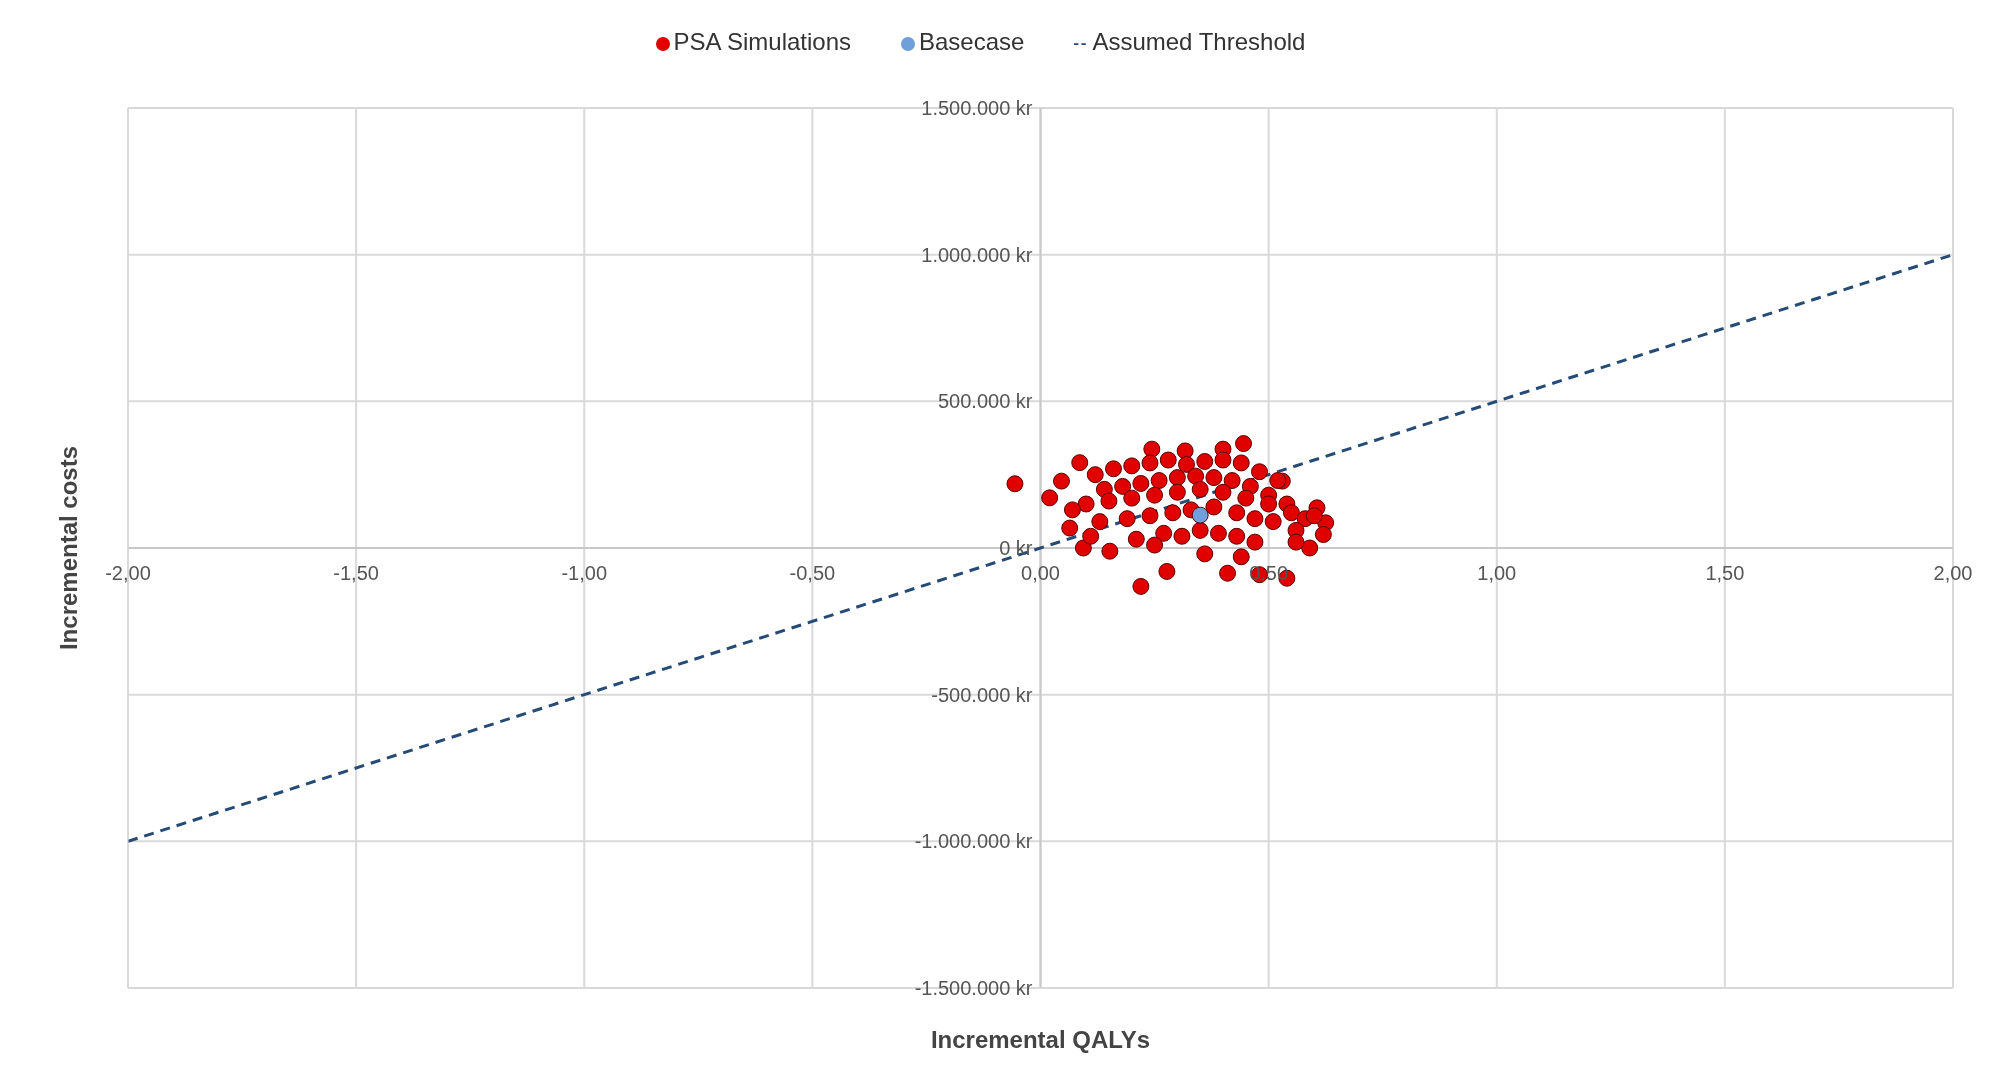 The width and height of the screenshot is (2009, 1079). What do you see at coordinates (1199, 41) in the screenshot?
I see `legend-label: Assumed Threshold` at bounding box center [1199, 41].